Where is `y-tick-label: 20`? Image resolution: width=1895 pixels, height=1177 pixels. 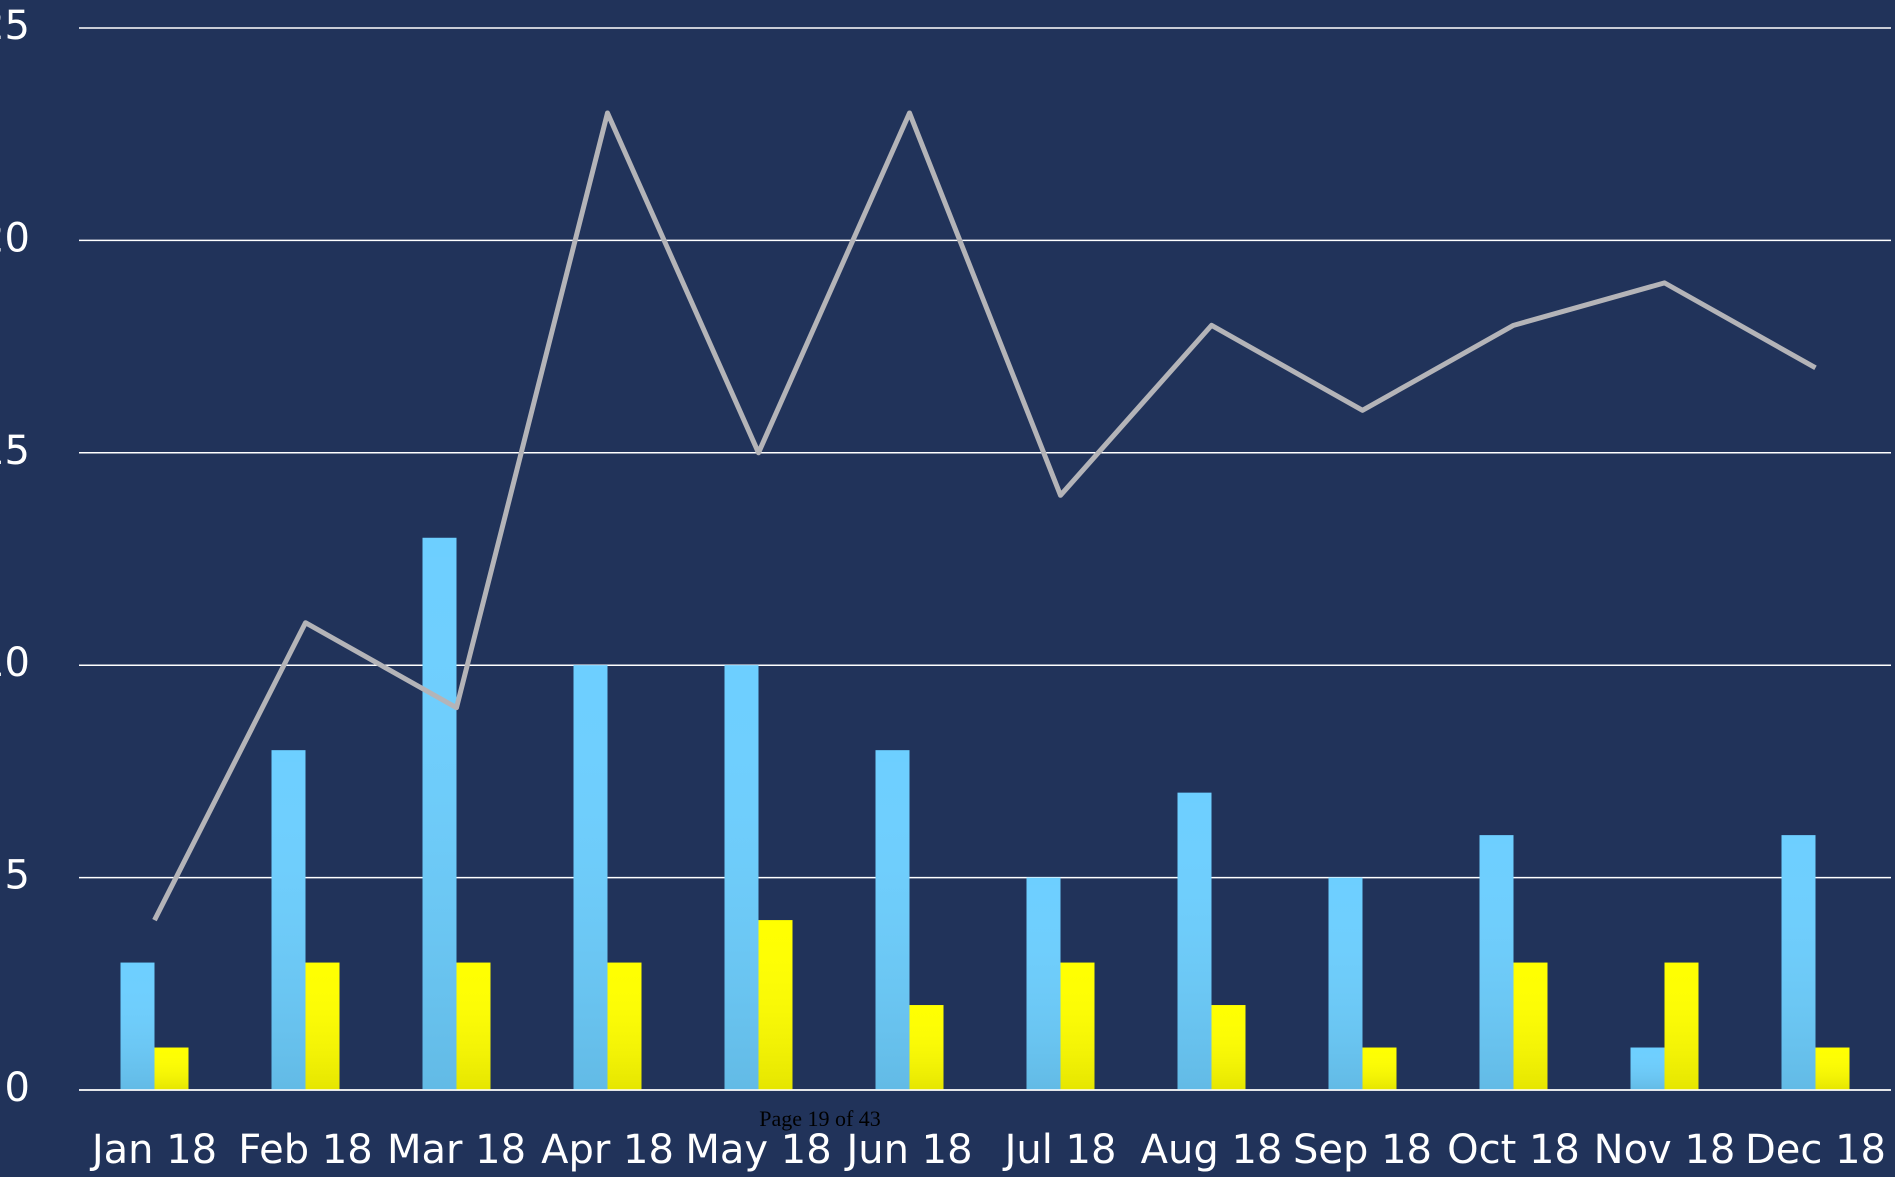 y-tick-label: 20 is located at coordinates (15, 238).